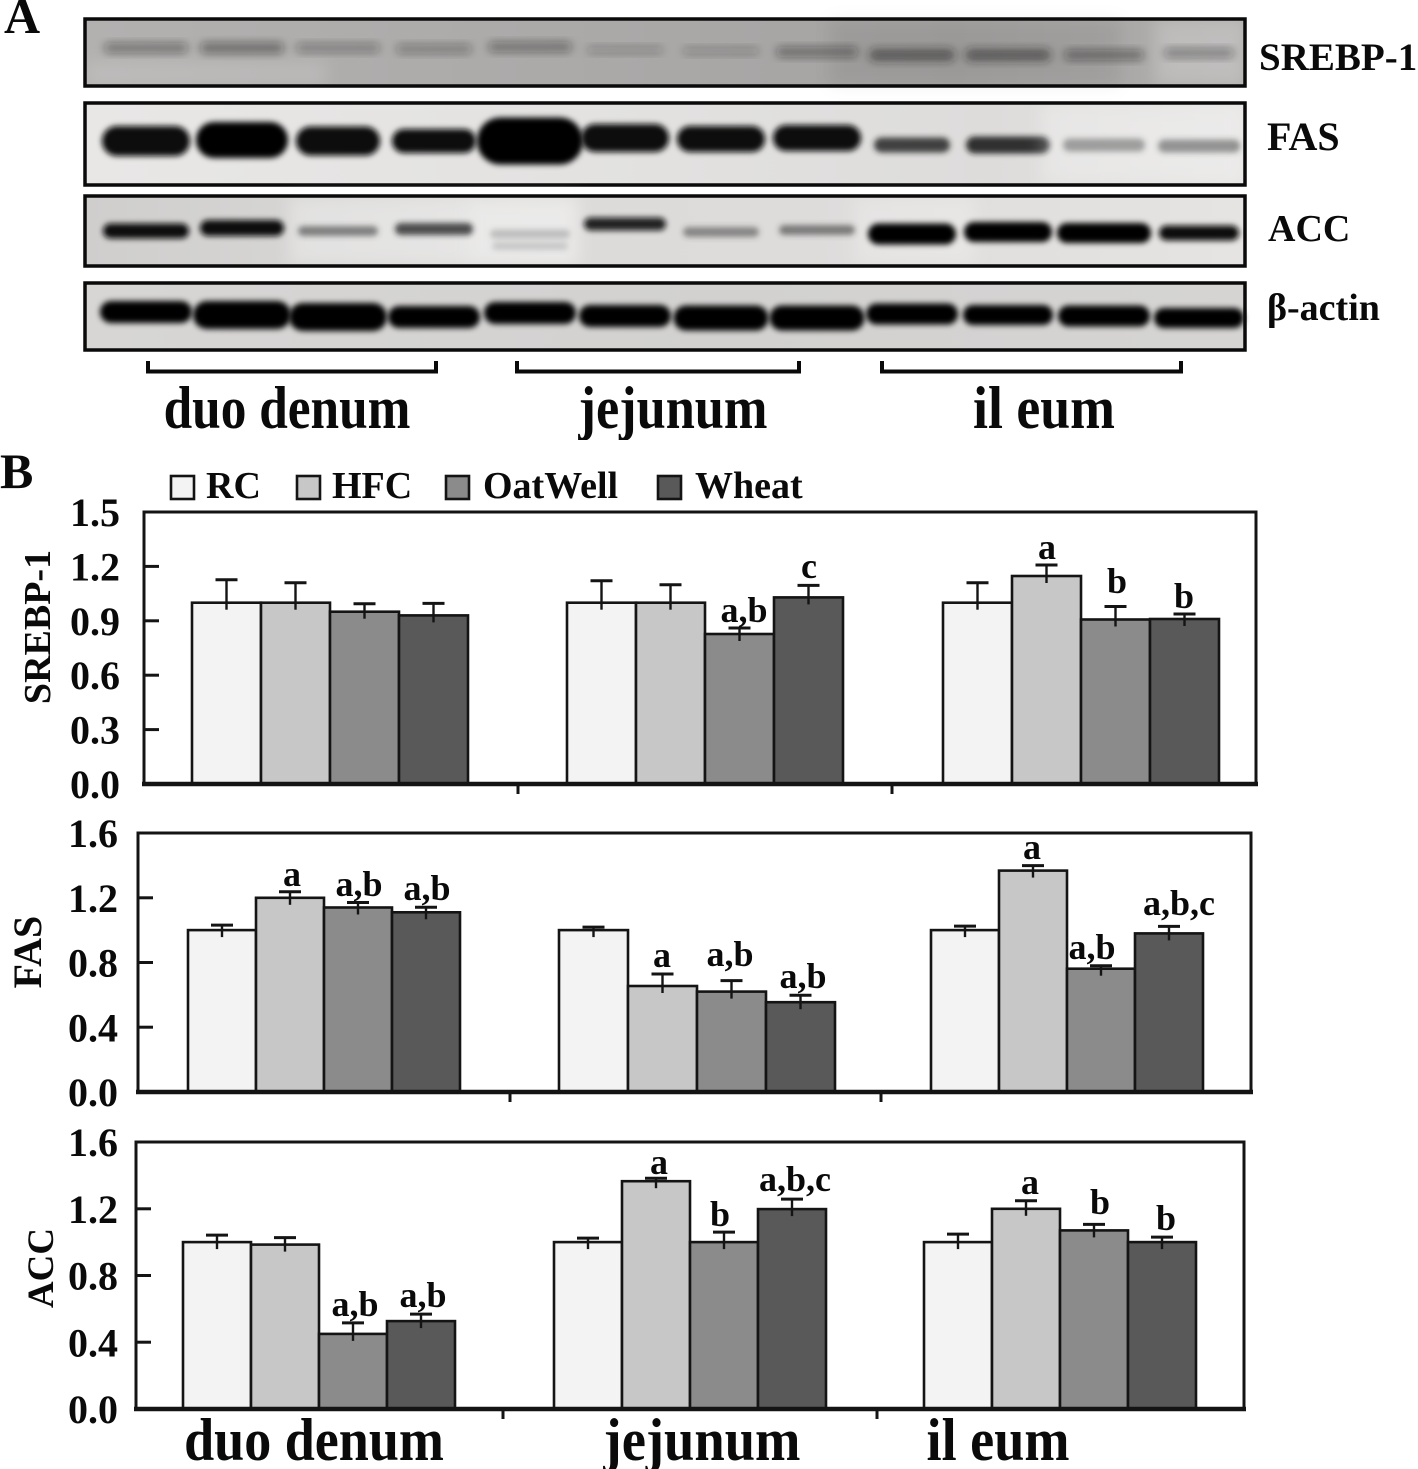 This screenshot has height=1469, width=1418. Describe the element at coordinates (233, 486) in the screenshot. I see `svg-text: RC` at that location.